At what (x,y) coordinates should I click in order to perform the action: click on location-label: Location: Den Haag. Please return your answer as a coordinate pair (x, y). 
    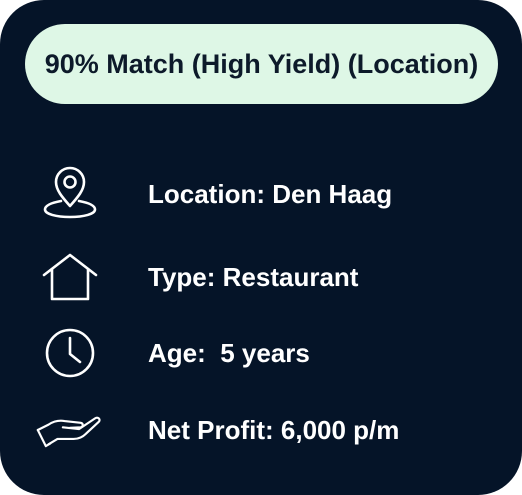
    Looking at the image, I should click on (270, 193).